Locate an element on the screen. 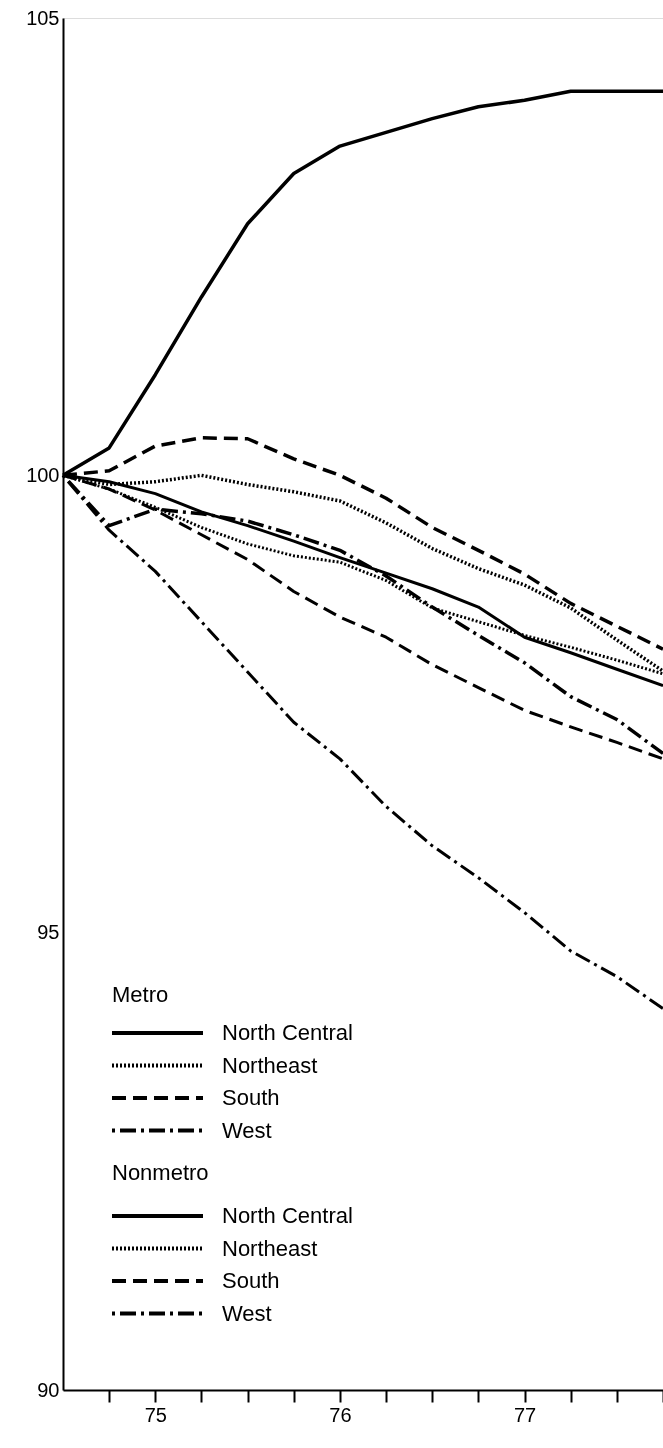 Image resolution: width=663 pixels, height=1448 pixels. x-tick-label: 75 is located at coordinates (155, 1414).